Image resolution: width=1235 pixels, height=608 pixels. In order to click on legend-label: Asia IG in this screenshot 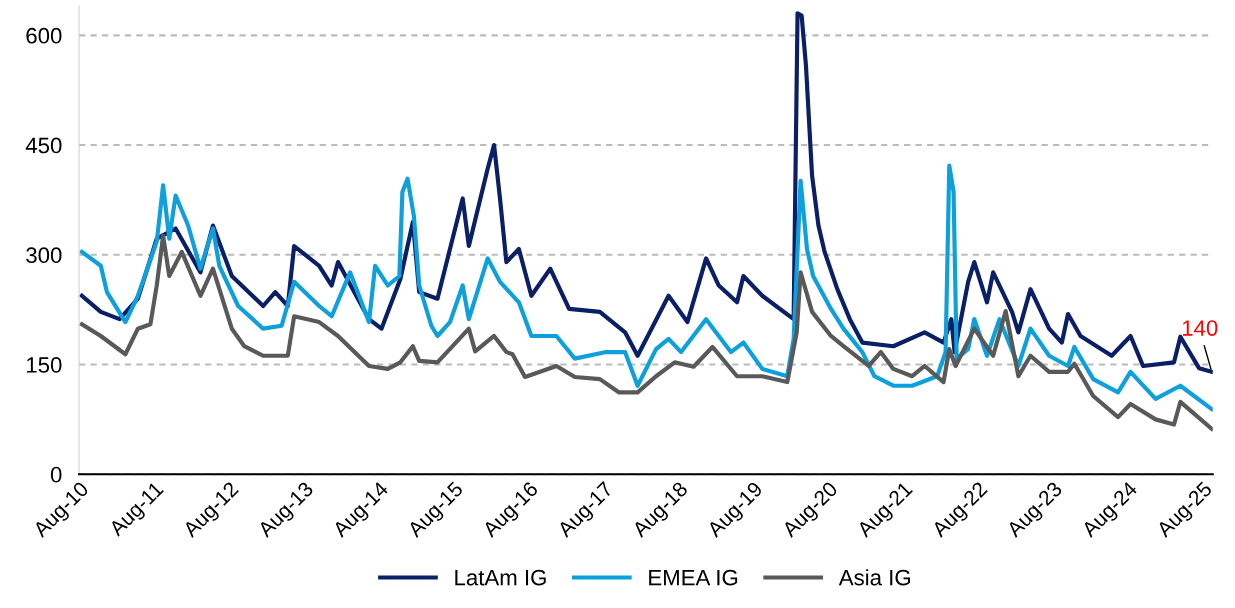, I will do `click(874, 577)`.